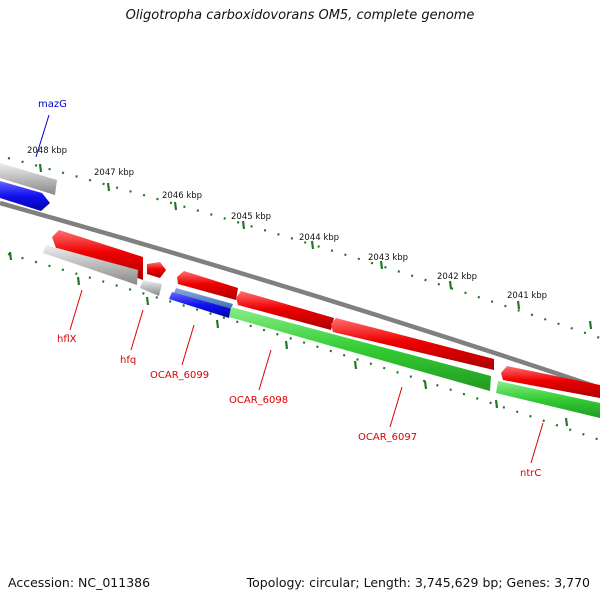 This screenshot has width=600, height=600. What do you see at coordinates (530, 473) in the screenshot?
I see `gene-label-ntrC: ntrC` at bounding box center [530, 473].